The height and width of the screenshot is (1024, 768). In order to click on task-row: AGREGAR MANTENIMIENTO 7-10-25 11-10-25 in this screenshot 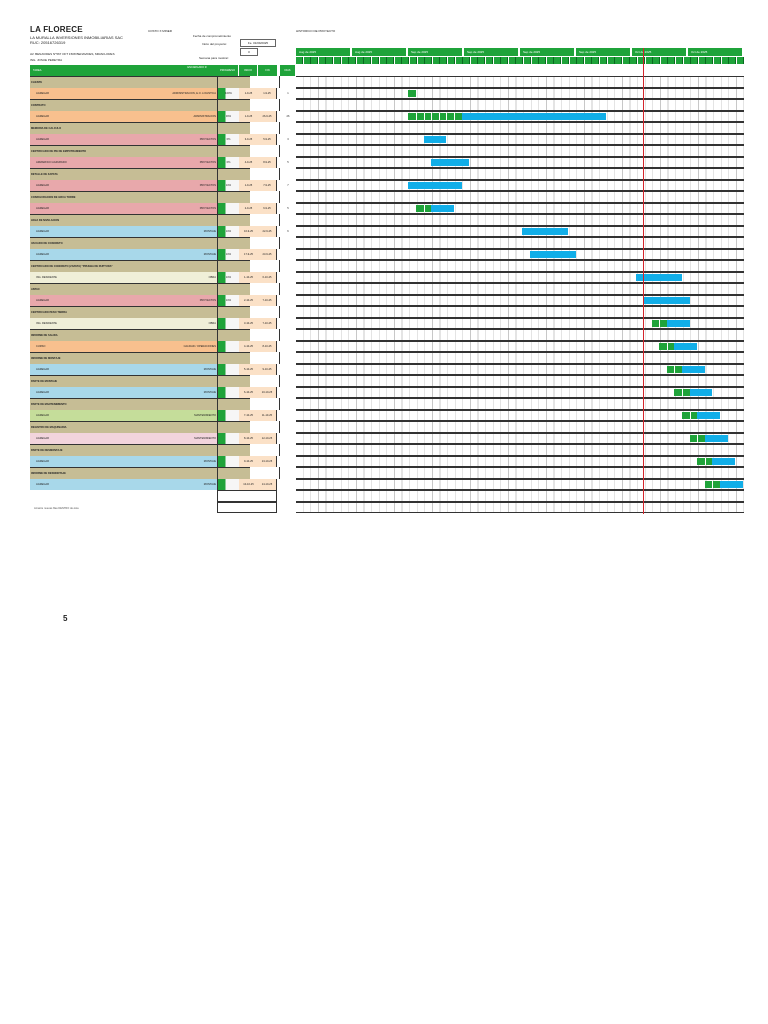, I will do `click(387, 415)`.